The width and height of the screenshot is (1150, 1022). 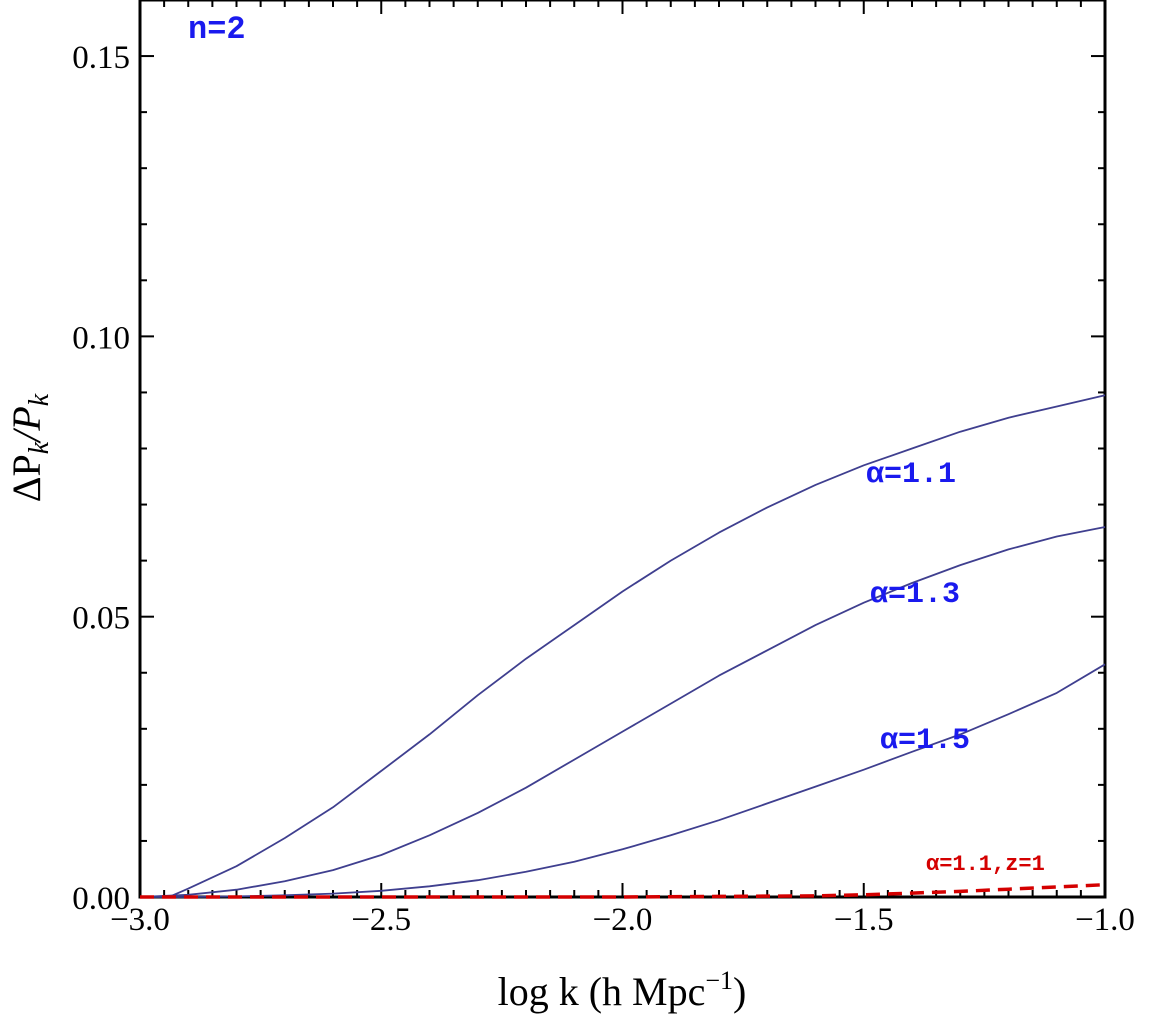 What do you see at coordinates (911, 475) in the screenshot?
I see `series-label-alpha-1-1: α=1.1` at bounding box center [911, 475].